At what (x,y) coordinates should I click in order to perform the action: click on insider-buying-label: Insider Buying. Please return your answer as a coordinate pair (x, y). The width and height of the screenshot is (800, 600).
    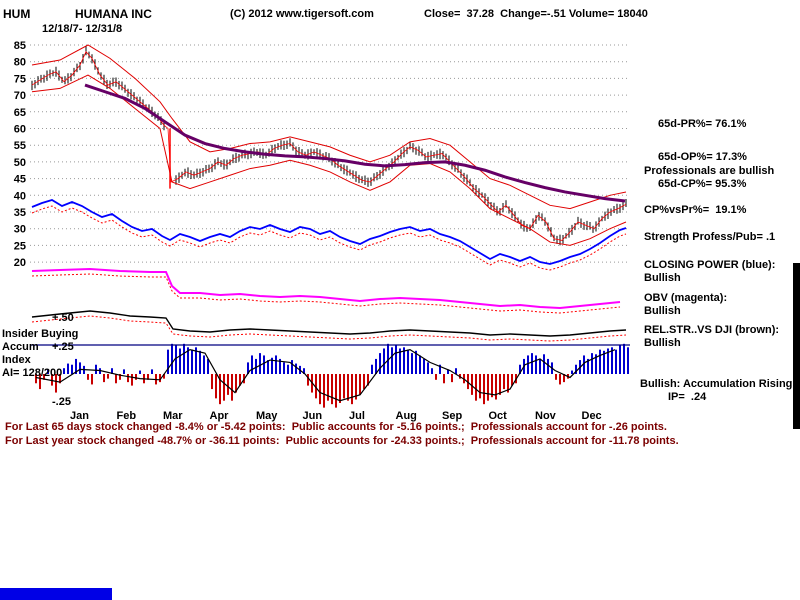
    Looking at the image, I should click on (40, 334).